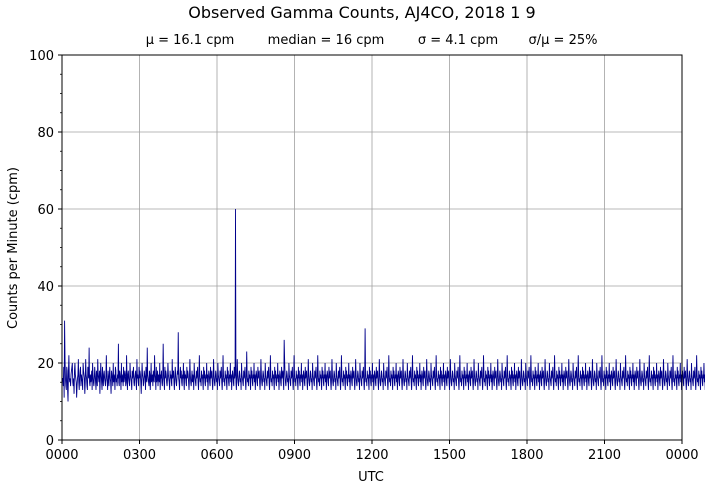  Describe the element at coordinates (563, 40) in the screenshot. I see `stat-sigma-over-mu: σ/μ = 25%` at that location.